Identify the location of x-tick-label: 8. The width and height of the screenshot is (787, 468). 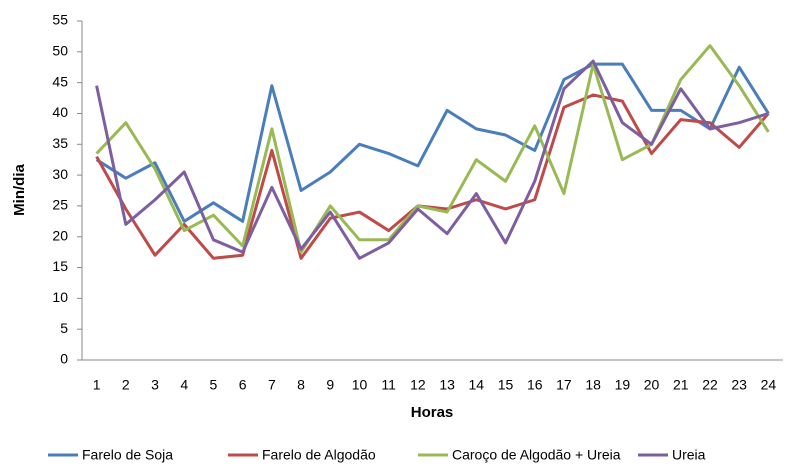
(301, 385).